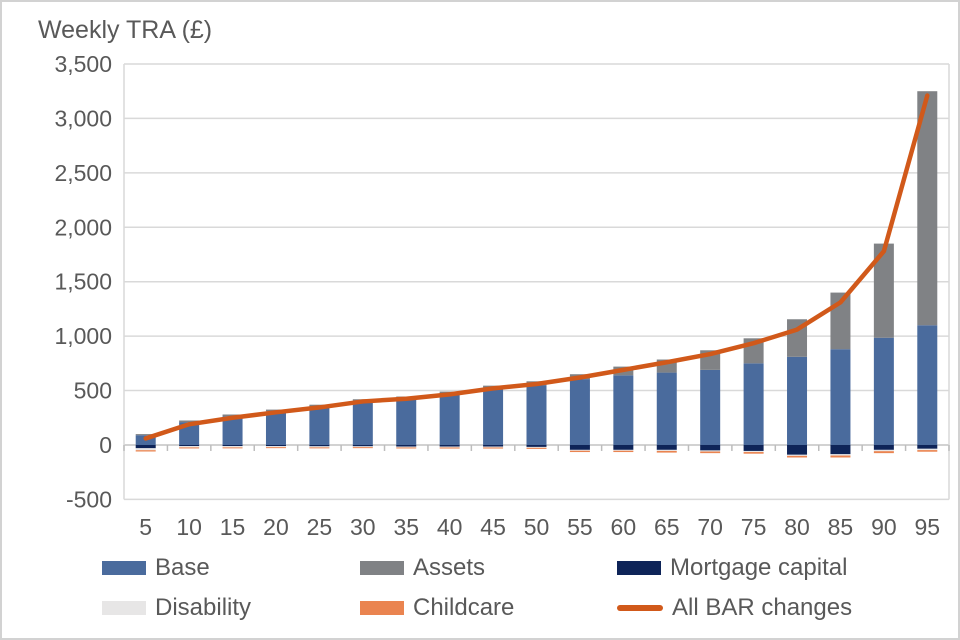 The height and width of the screenshot is (640, 960). What do you see at coordinates (363, 527) in the screenshot?
I see `x-axis-tick-label: 30` at bounding box center [363, 527].